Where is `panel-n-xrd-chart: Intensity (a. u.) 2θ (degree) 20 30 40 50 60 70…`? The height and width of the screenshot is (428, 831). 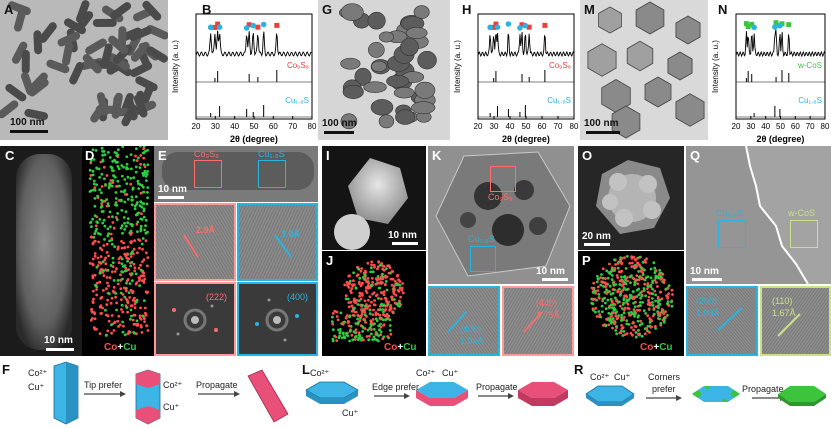
panel-n-xrd-chart: Intensity (a. u.) 2θ (degree) 20 30 40 50 60 70… is located at coordinates (769, 72).